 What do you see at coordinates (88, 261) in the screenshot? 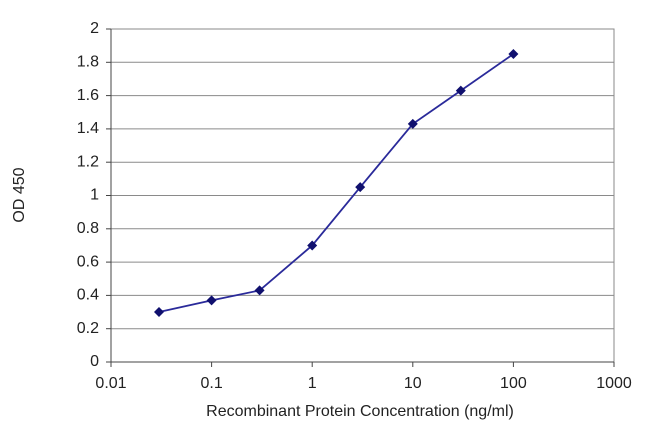
I see `y-tick-label: 0.6` at bounding box center [88, 261].